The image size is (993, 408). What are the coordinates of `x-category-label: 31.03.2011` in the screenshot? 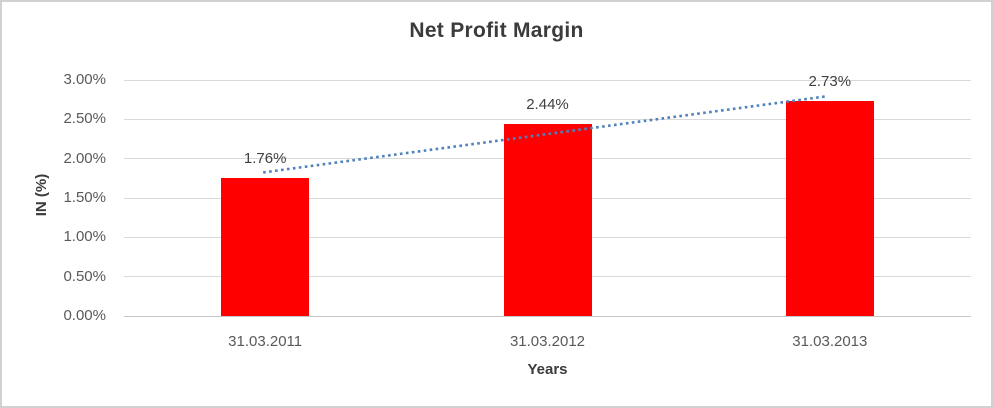 It's located at (265, 341).